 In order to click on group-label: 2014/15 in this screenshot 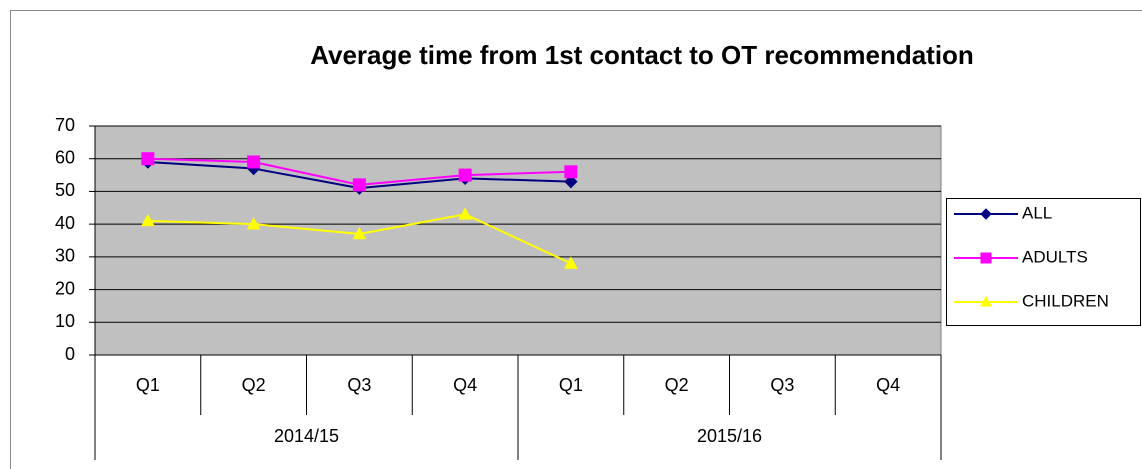, I will do `click(306, 436)`.